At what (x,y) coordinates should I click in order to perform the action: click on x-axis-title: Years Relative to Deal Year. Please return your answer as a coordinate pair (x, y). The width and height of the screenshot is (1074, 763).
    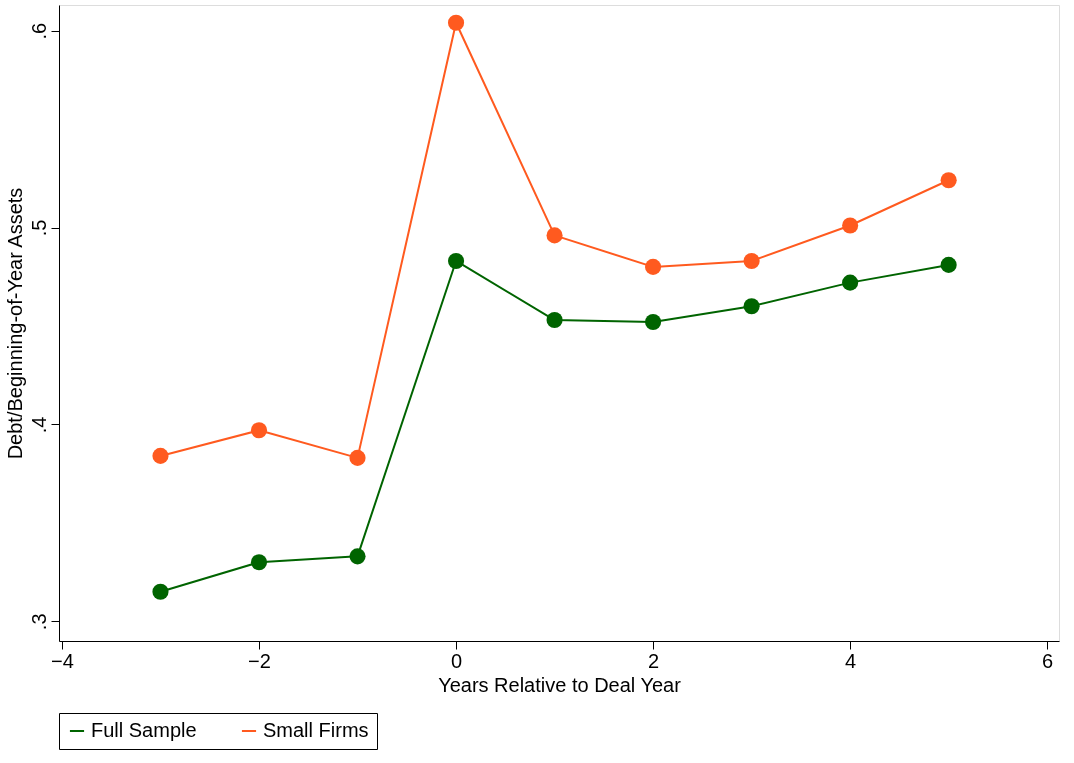
    Looking at the image, I should click on (560, 684).